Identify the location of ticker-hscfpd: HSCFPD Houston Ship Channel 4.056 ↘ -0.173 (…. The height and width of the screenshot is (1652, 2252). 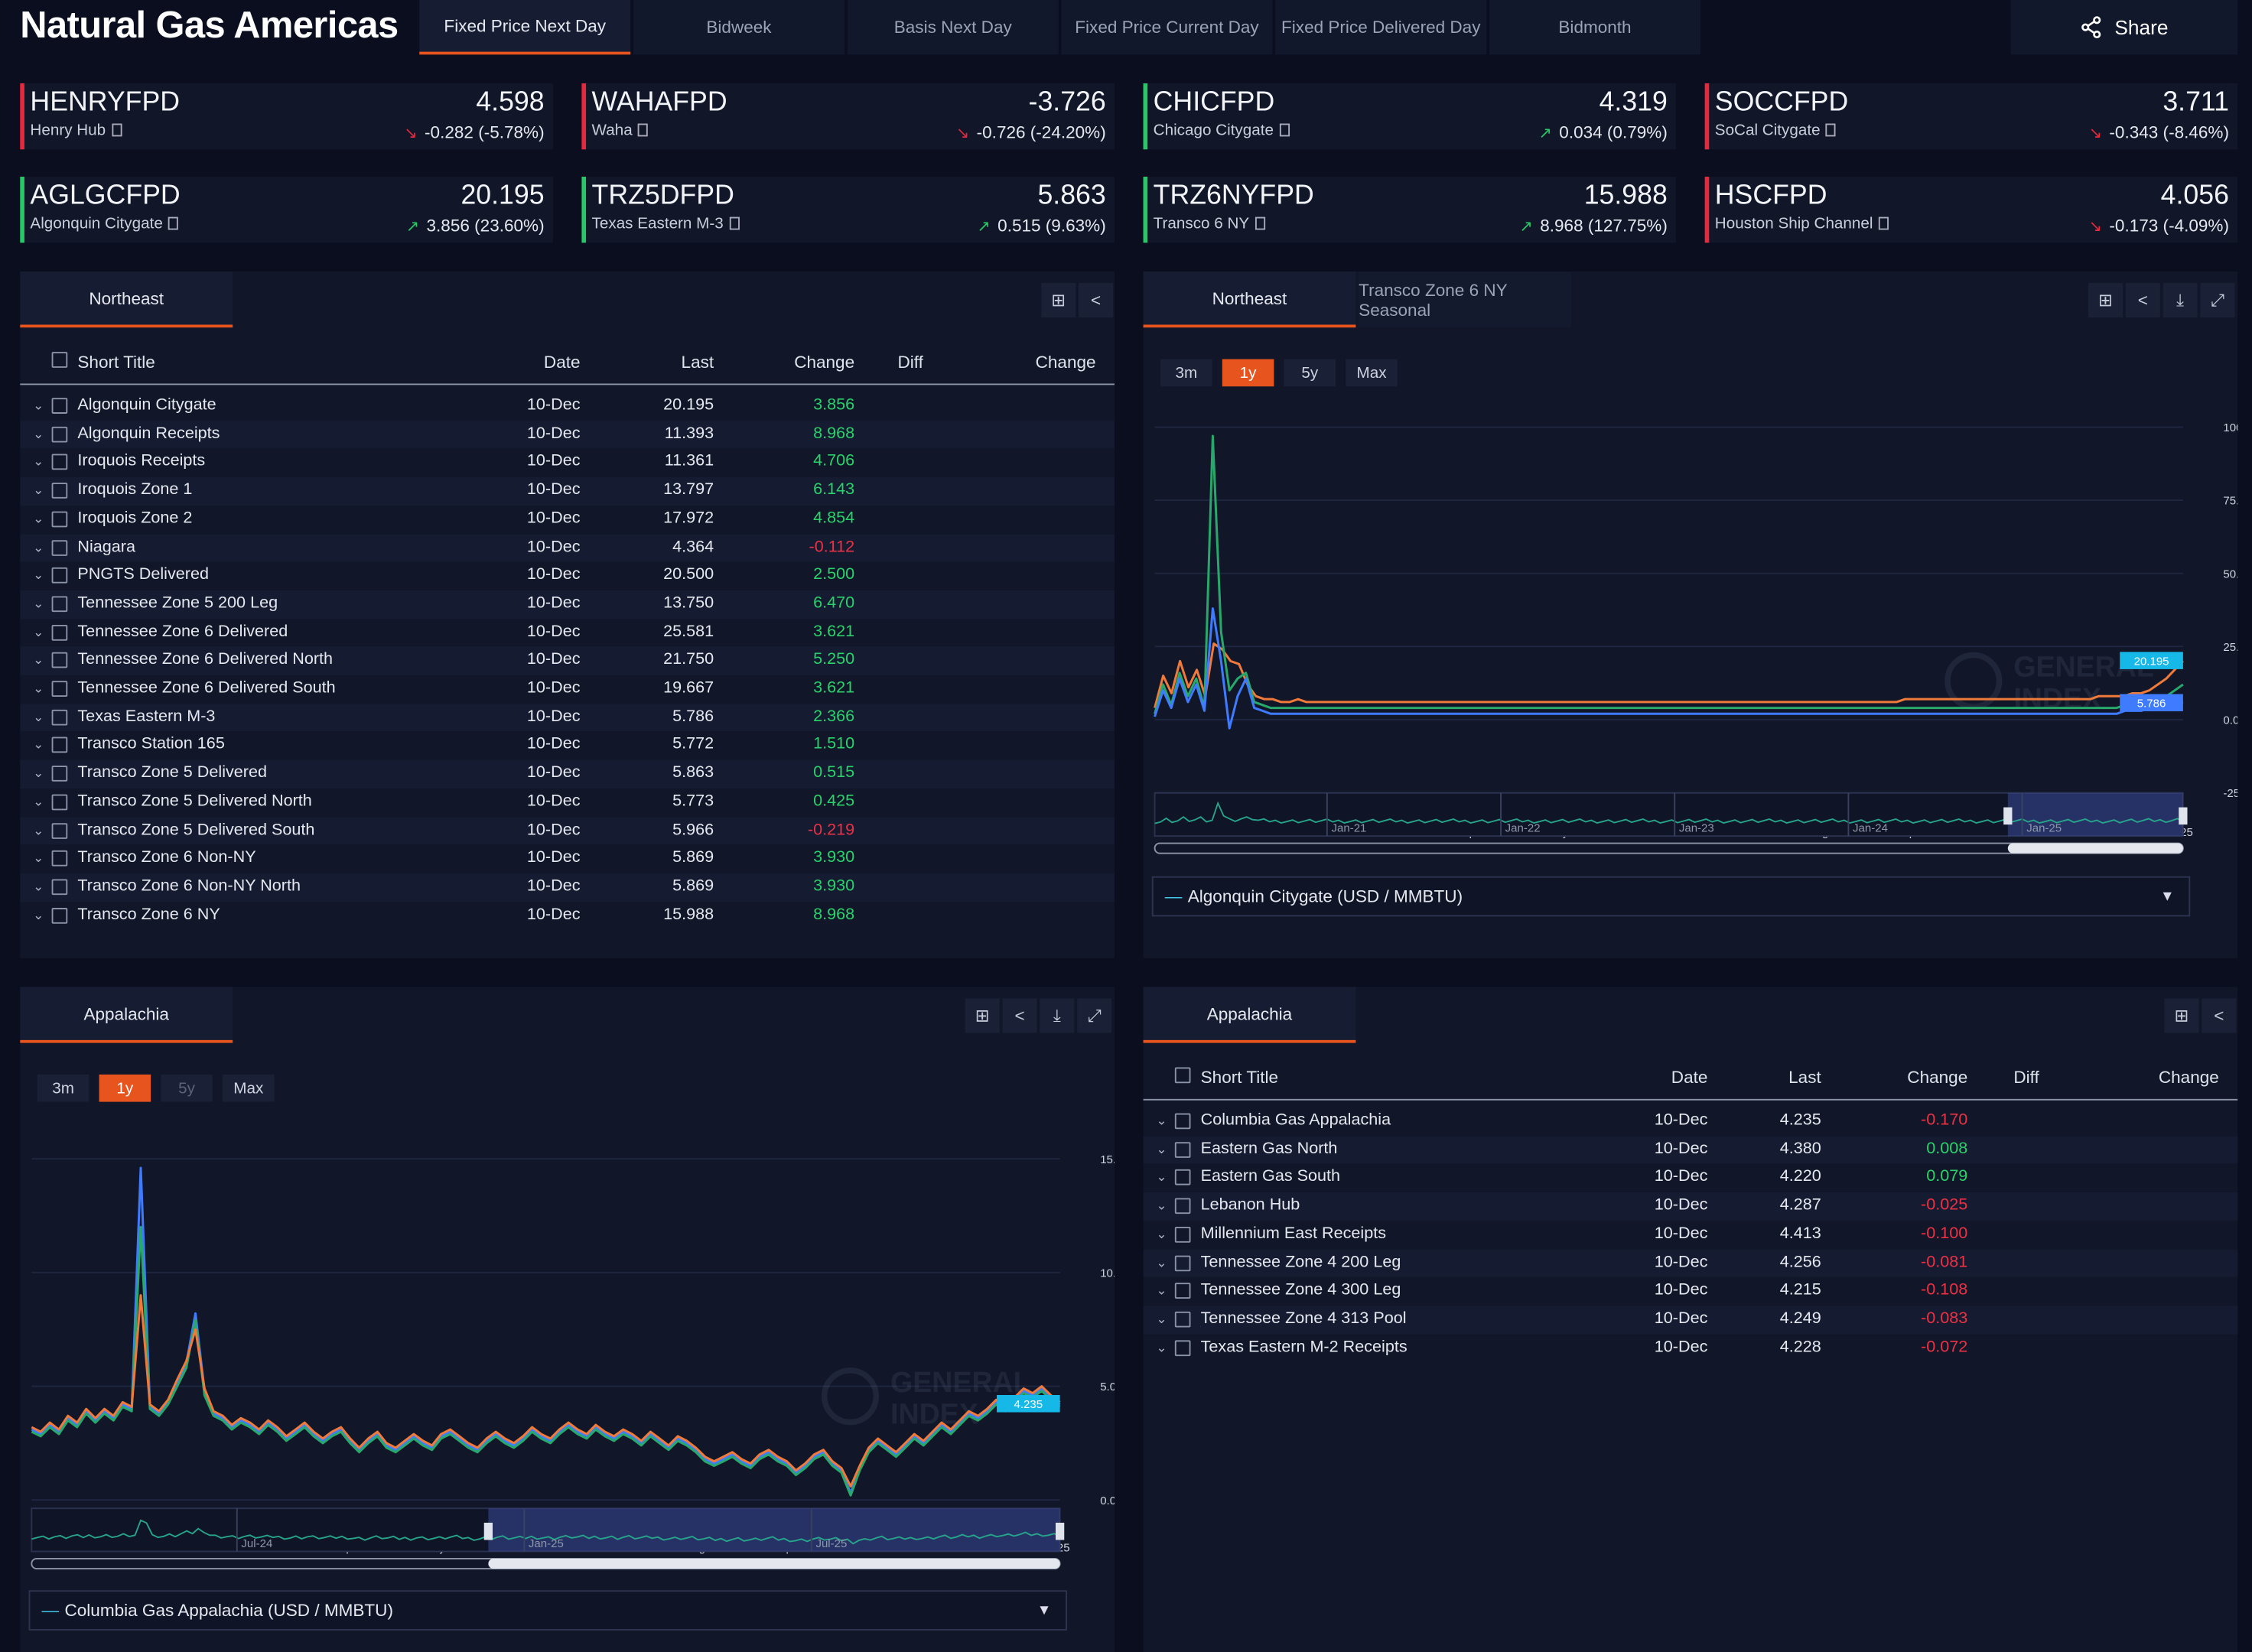
(1971, 210).